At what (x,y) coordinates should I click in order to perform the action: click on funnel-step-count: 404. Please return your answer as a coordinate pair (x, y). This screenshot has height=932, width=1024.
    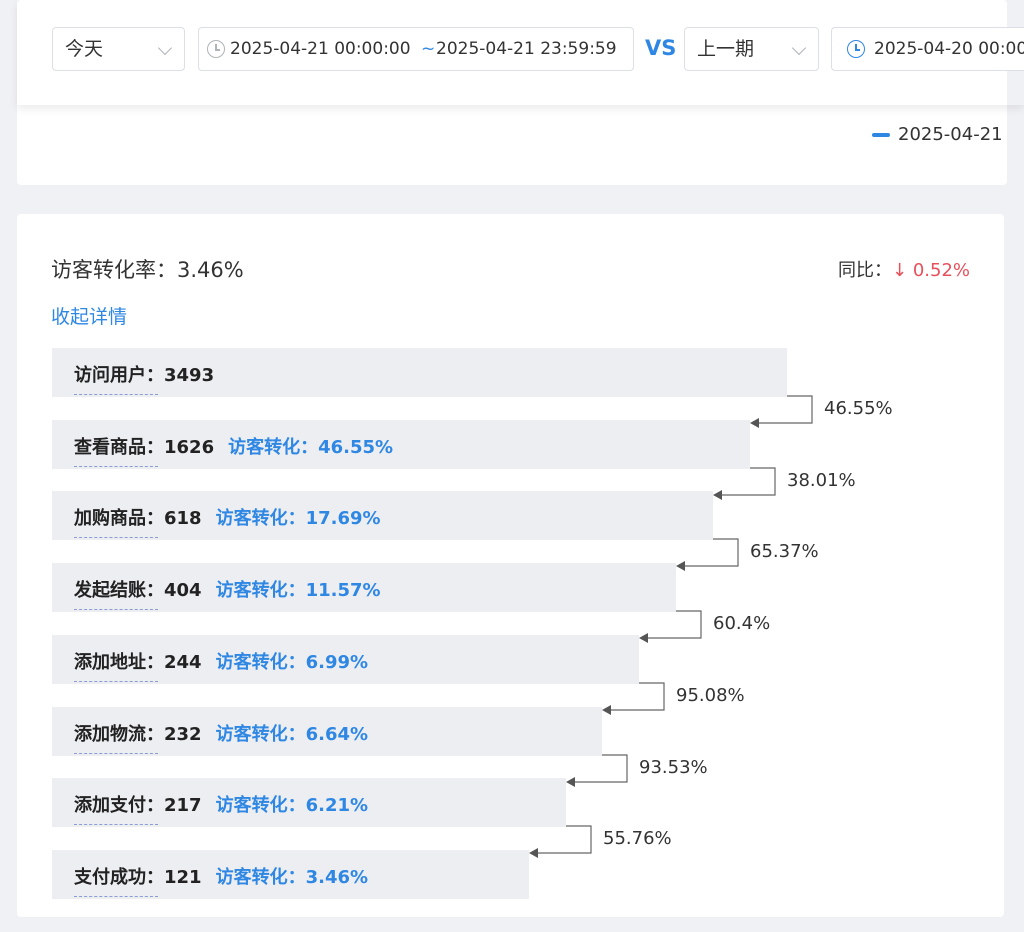
    Looking at the image, I should click on (183, 590).